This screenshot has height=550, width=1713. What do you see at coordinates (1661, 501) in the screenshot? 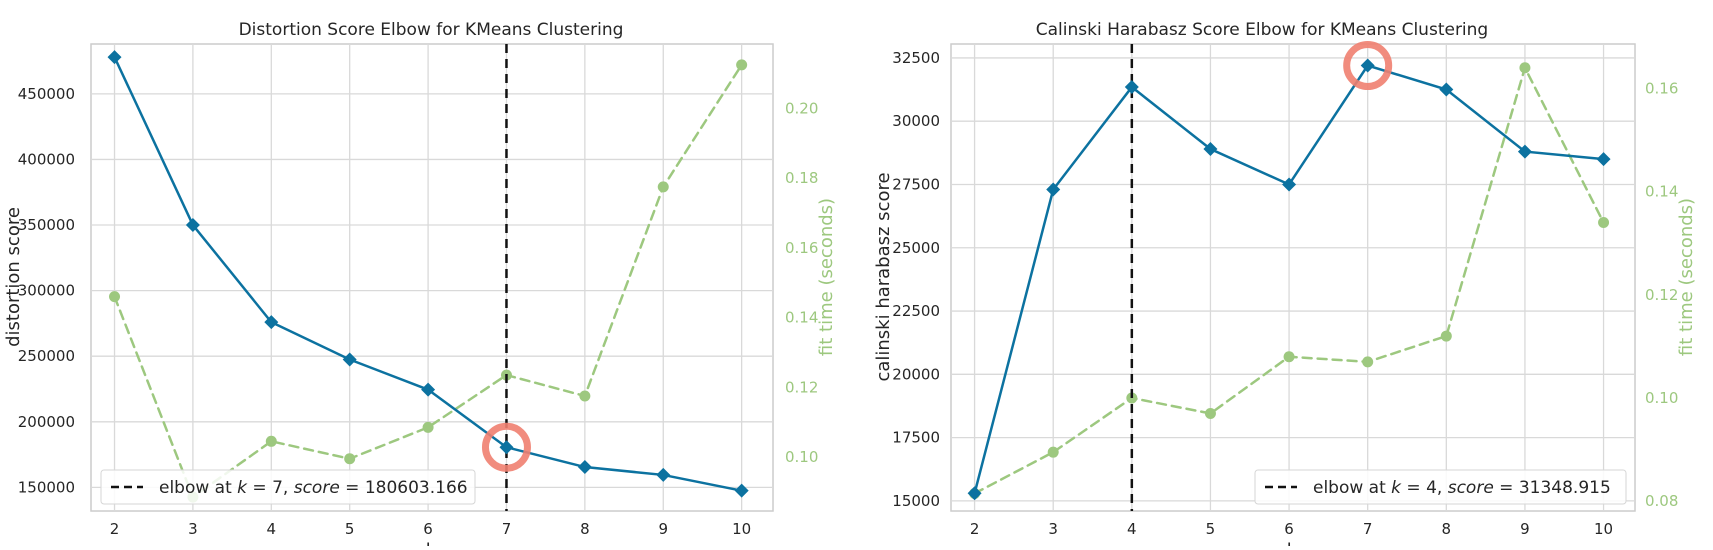
I see `y2-tick-label: 0.08` at bounding box center [1661, 501].